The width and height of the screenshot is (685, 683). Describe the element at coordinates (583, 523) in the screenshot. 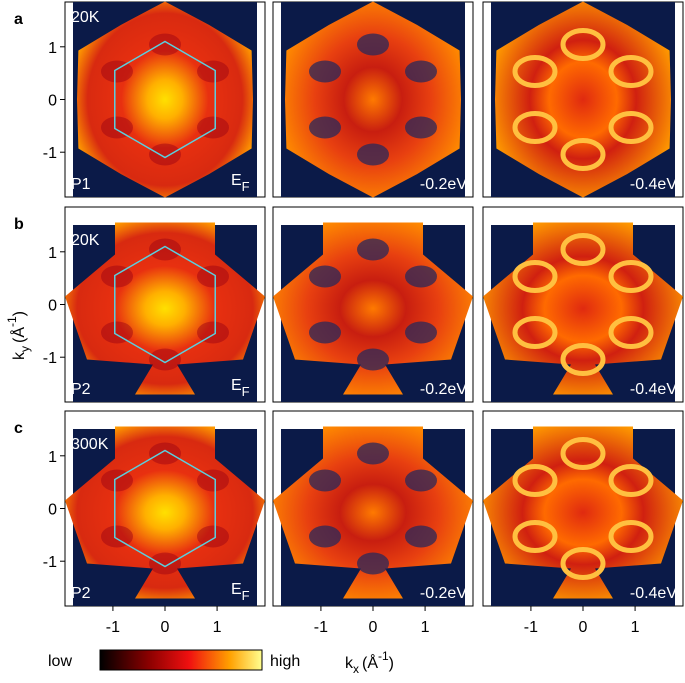

I see `panel: -0.4eV -1 0 1` at that location.